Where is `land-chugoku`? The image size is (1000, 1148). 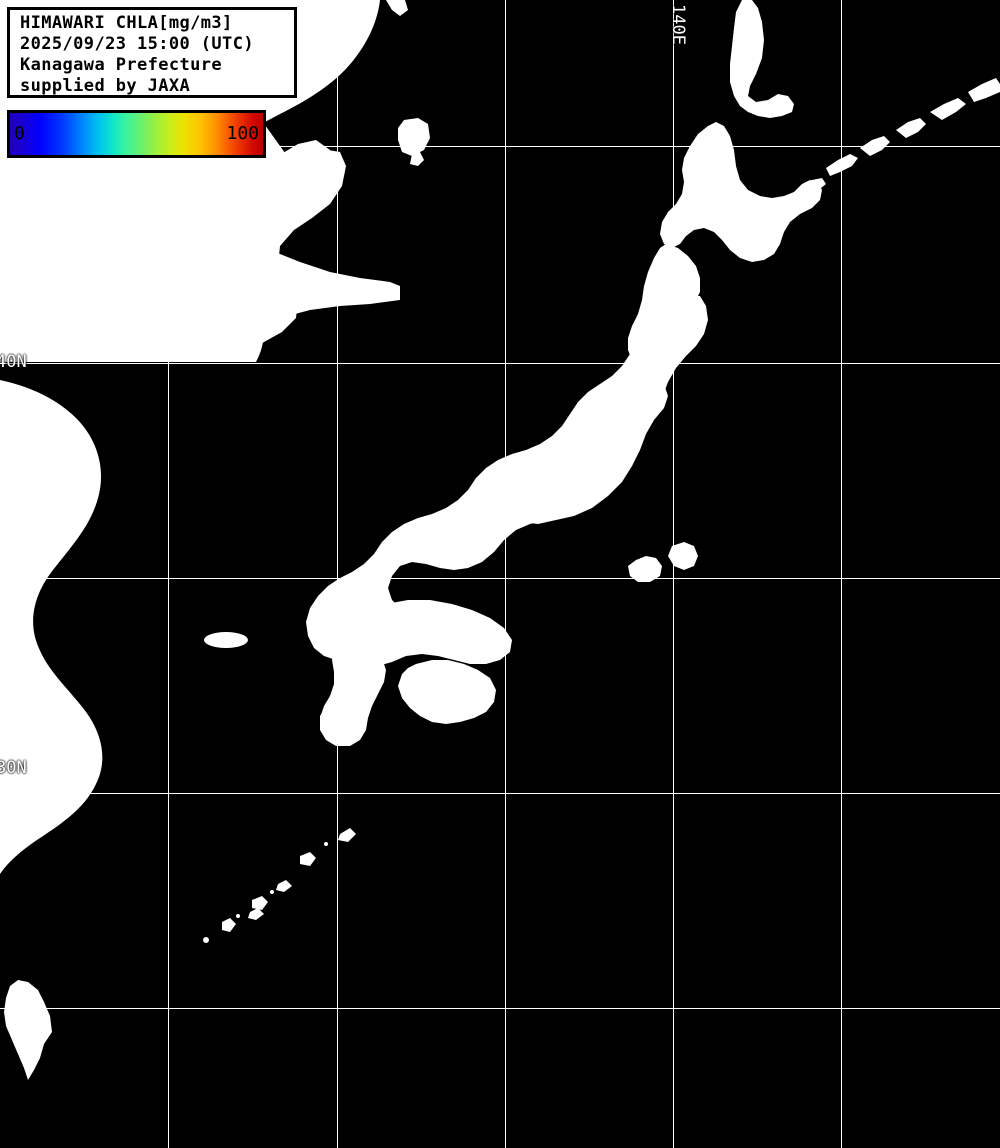
land-chugoku is located at coordinates (431, 633).